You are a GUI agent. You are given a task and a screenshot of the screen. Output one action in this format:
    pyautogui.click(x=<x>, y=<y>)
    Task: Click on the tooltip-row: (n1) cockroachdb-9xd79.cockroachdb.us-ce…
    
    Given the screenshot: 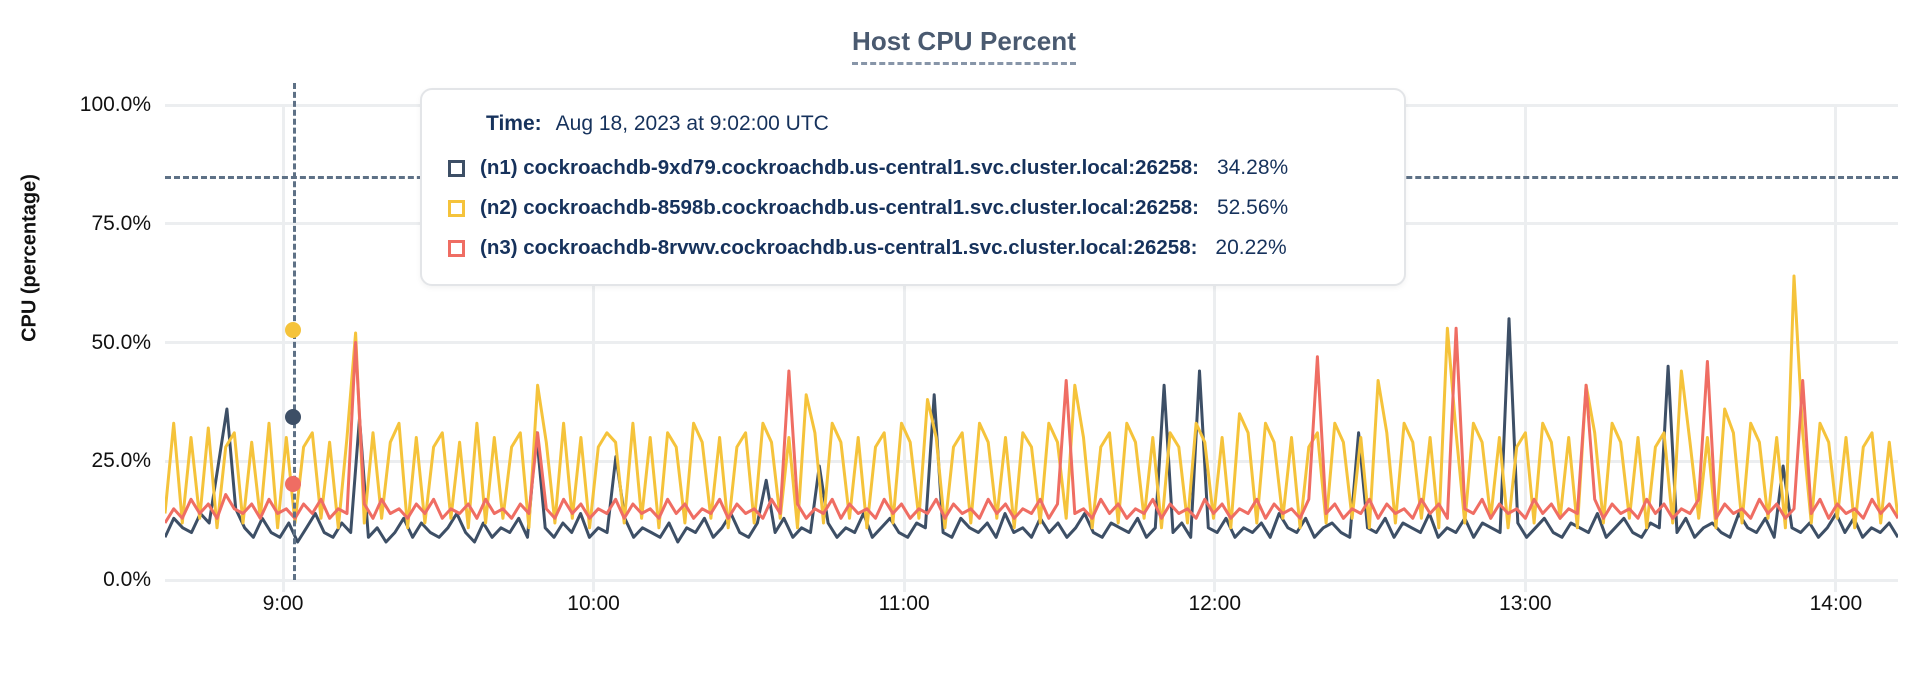 What is the action you would take?
    pyautogui.click(x=913, y=168)
    